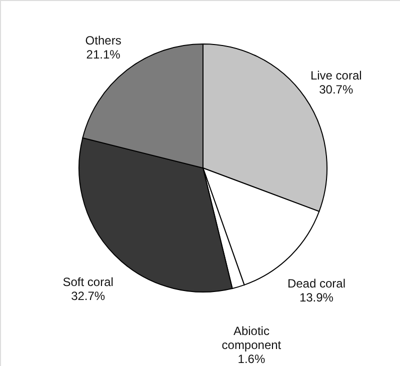  What do you see at coordinates (316, 297) in the screenshot?
I see `data-label: 13.9%` at bounding box center [316, 297].